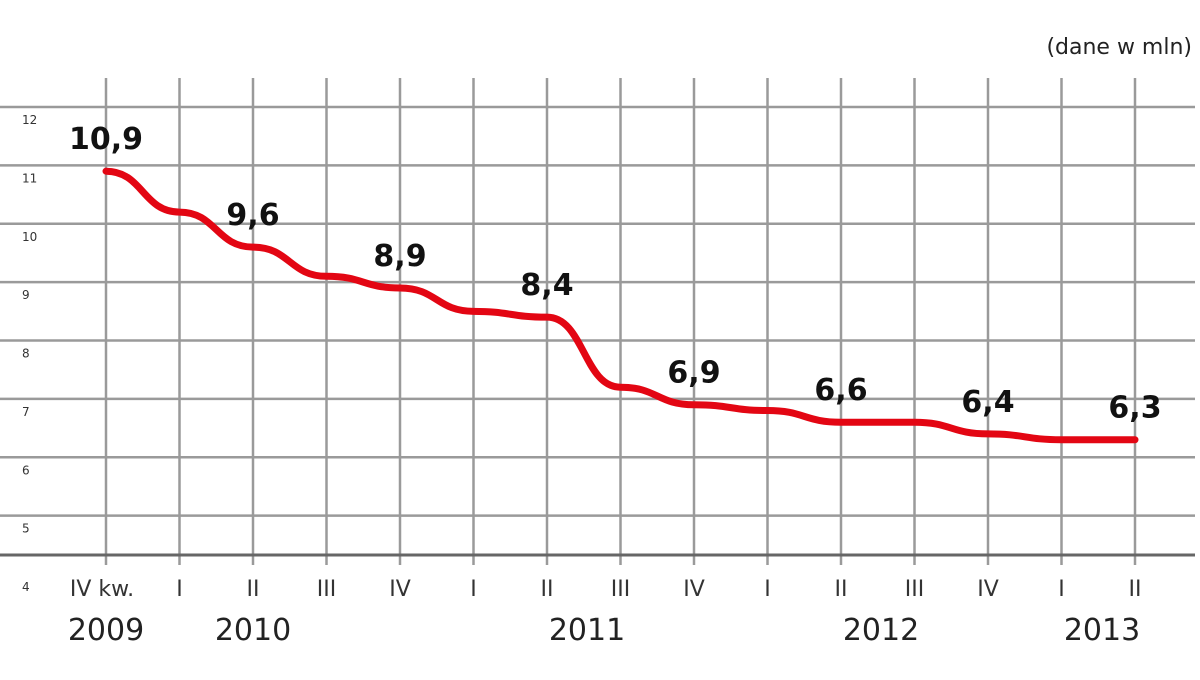 The image size is (1200, 680). What do you see at coordinates (840, 390) in the screenshot?
I see `data-label: 6,6` at bounding box center [840, 390].